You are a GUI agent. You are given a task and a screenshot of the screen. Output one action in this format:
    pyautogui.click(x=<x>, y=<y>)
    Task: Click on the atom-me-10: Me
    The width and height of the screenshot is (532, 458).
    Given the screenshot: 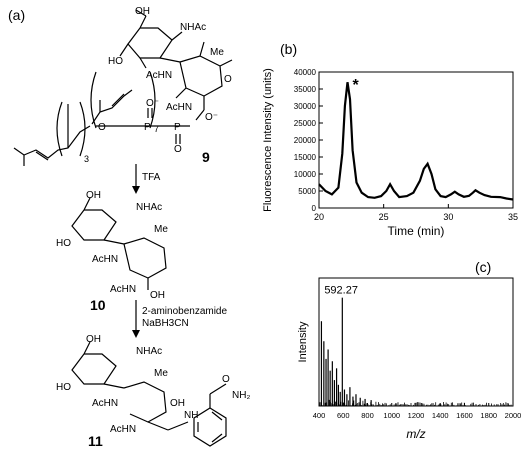 What is the action you would take?
    pyautogui.click(x=161, y=229)
    